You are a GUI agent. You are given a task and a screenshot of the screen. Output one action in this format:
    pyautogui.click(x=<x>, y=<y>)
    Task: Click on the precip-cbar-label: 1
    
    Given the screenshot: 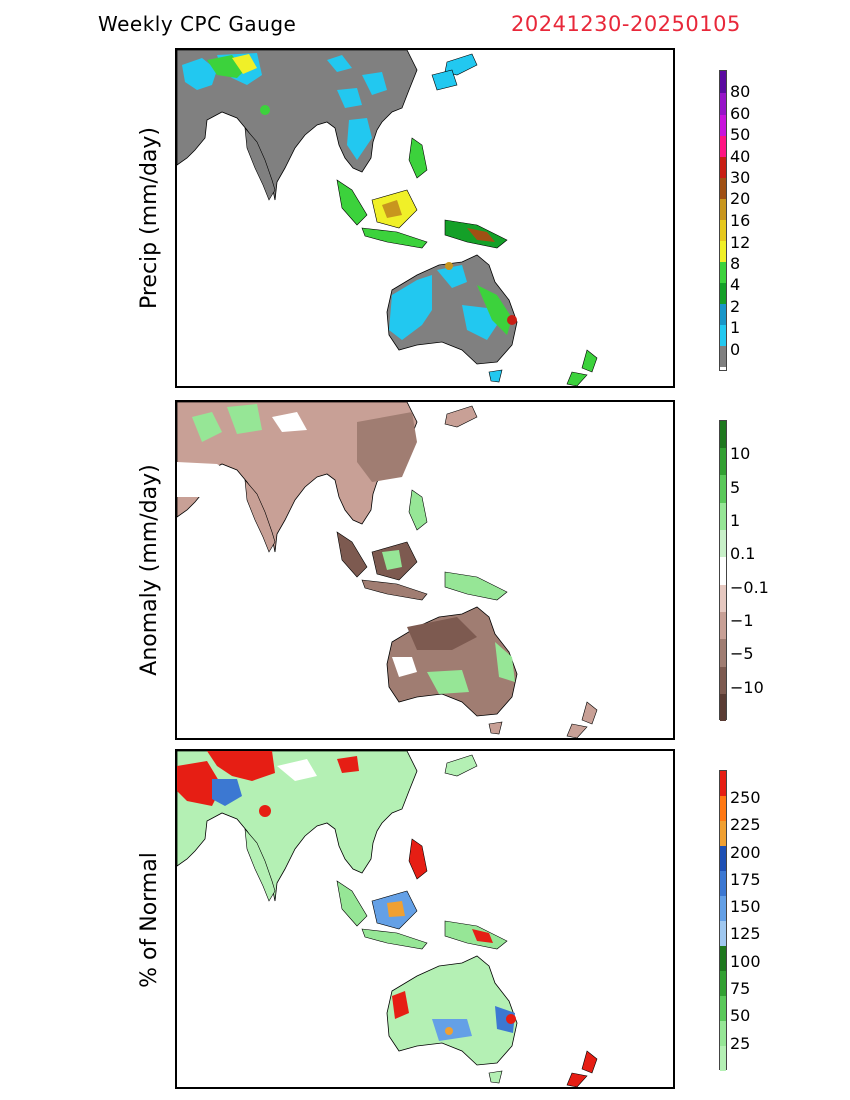 What is the action you would take?
    pyautogui.click(x=735, y=327)
    